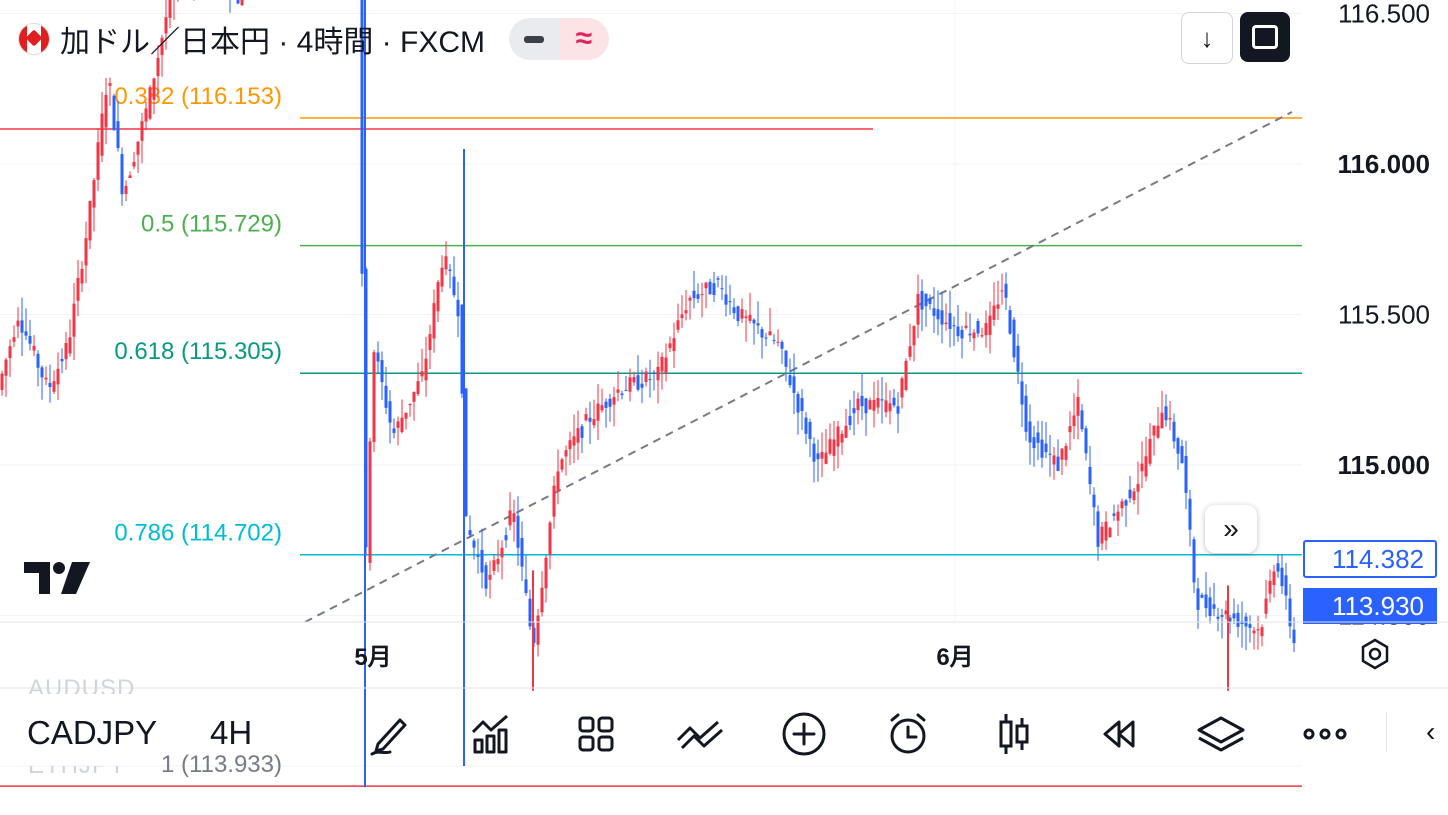 The height and width of the screenshot is (815, 1448). What do you see at coordinates (1014, 734) in the screenshot?
I see `candle-style-icon` at bounding box center [1014, 734].